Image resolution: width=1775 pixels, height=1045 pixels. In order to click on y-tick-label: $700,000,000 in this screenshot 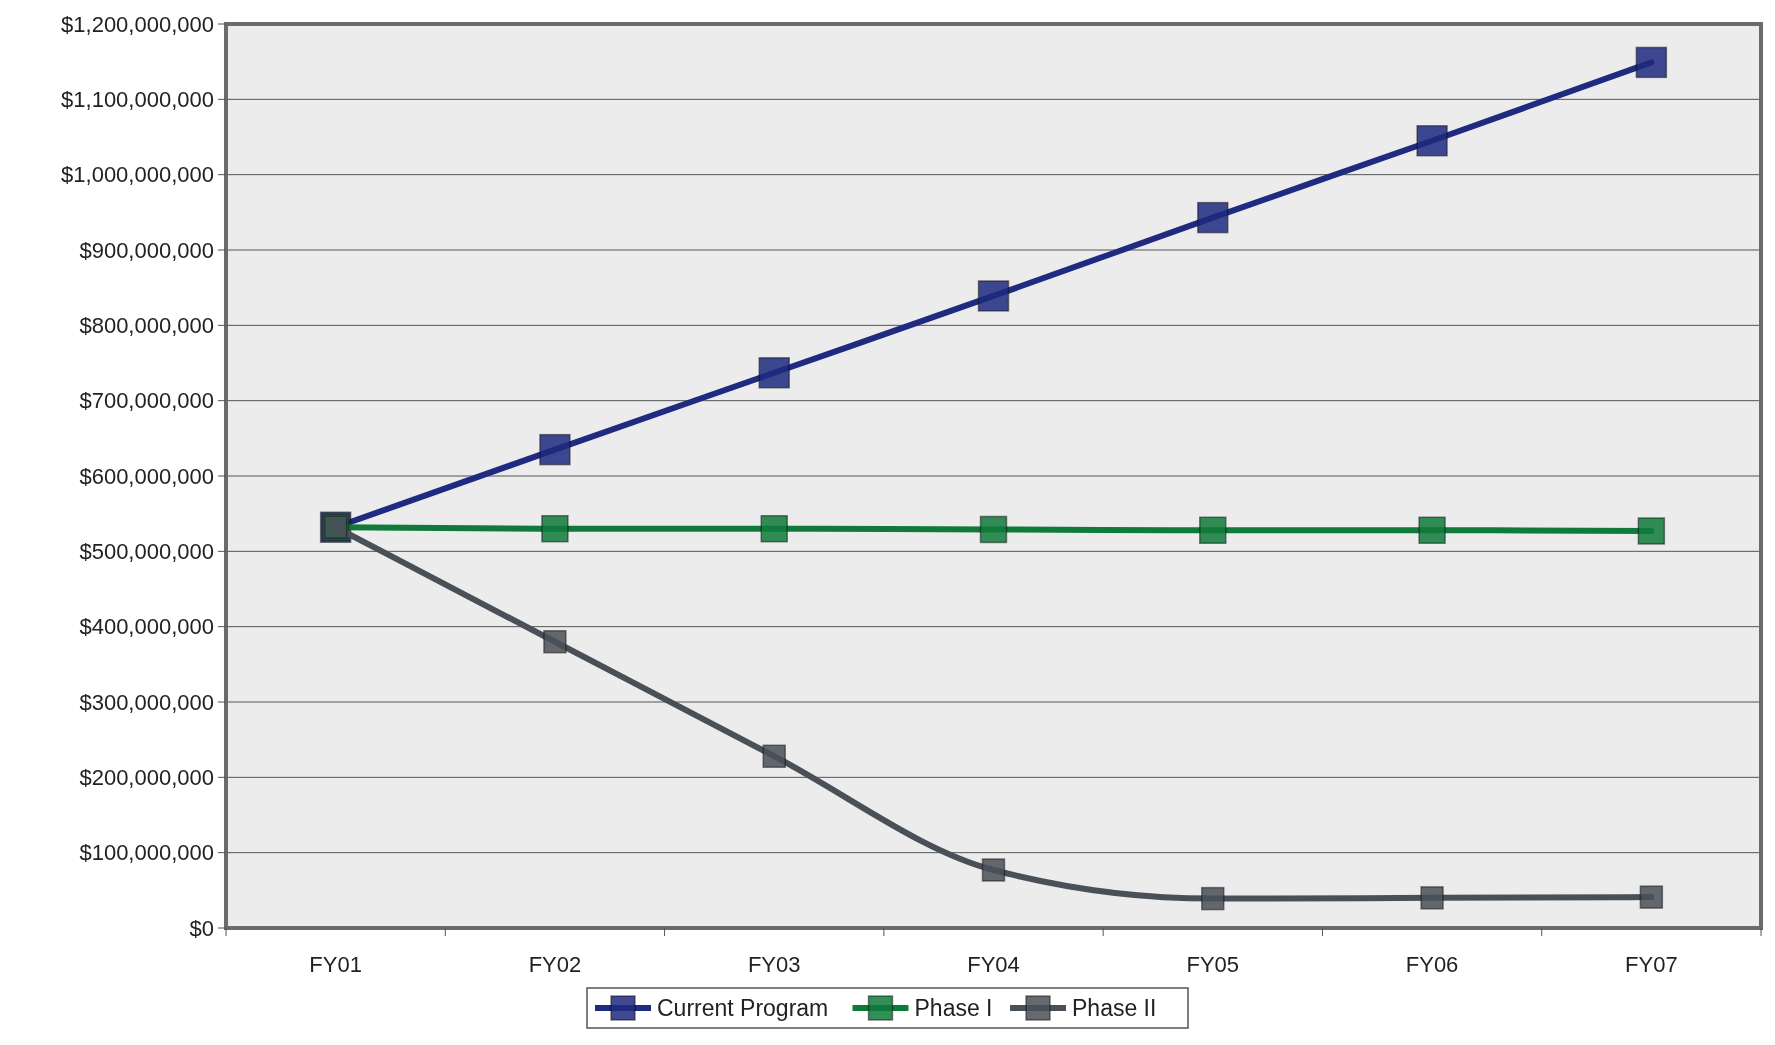, I will do `click(146, 401)`.